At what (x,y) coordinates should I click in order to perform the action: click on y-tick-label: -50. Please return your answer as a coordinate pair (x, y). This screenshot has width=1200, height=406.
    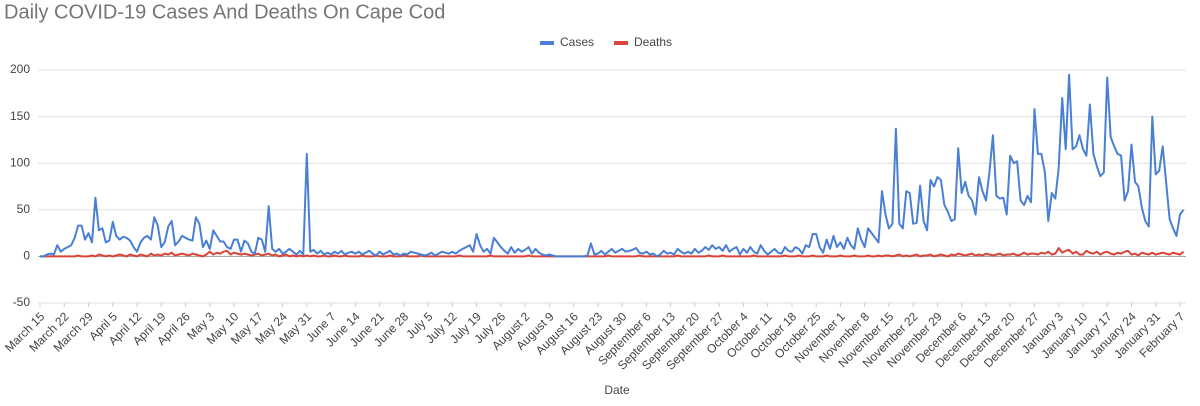
    Looking at the image, I should click on (22, 302).